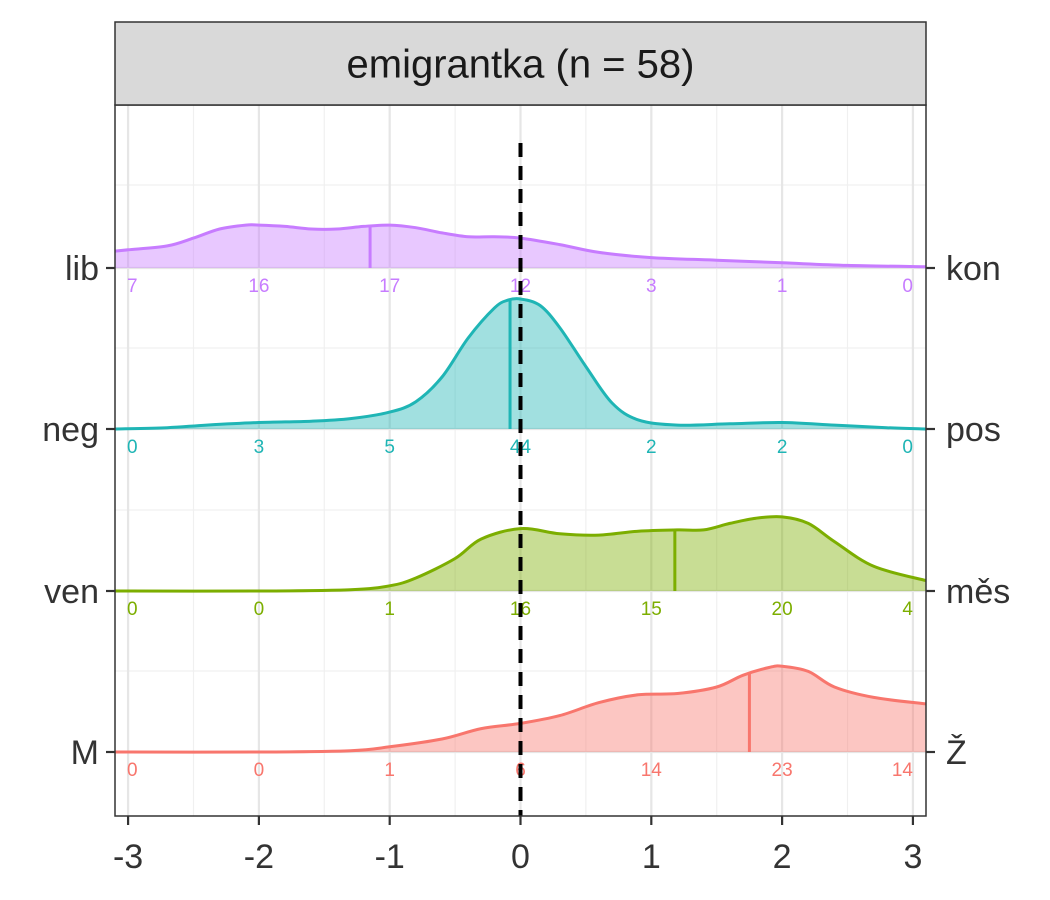  Describe the element at coordinates (651, 609) in the screenshot. I see `count-label: 15` at that location.